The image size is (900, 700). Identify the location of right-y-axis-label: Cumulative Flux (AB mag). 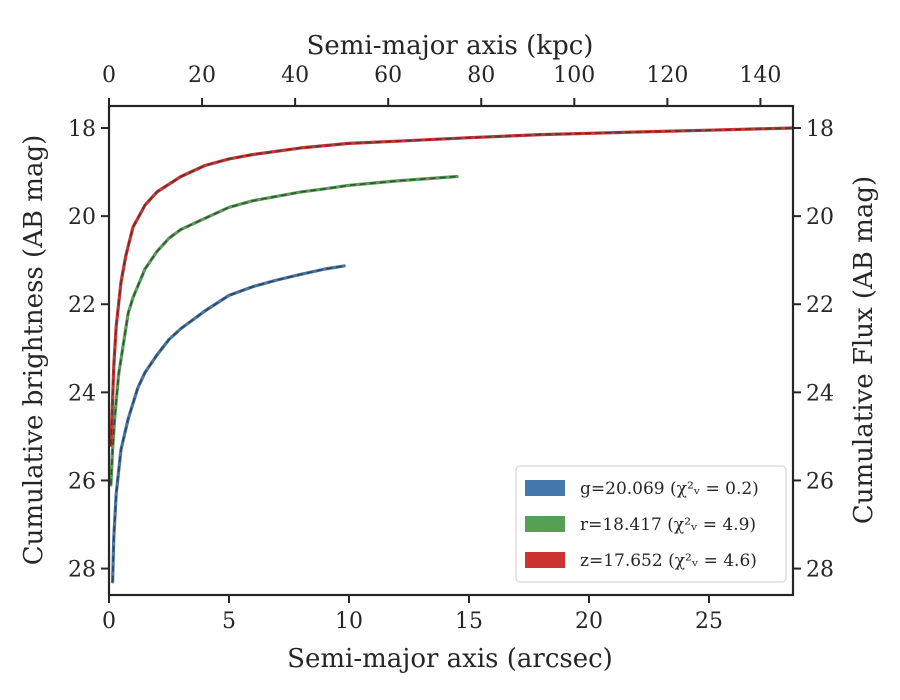
(864, 350).